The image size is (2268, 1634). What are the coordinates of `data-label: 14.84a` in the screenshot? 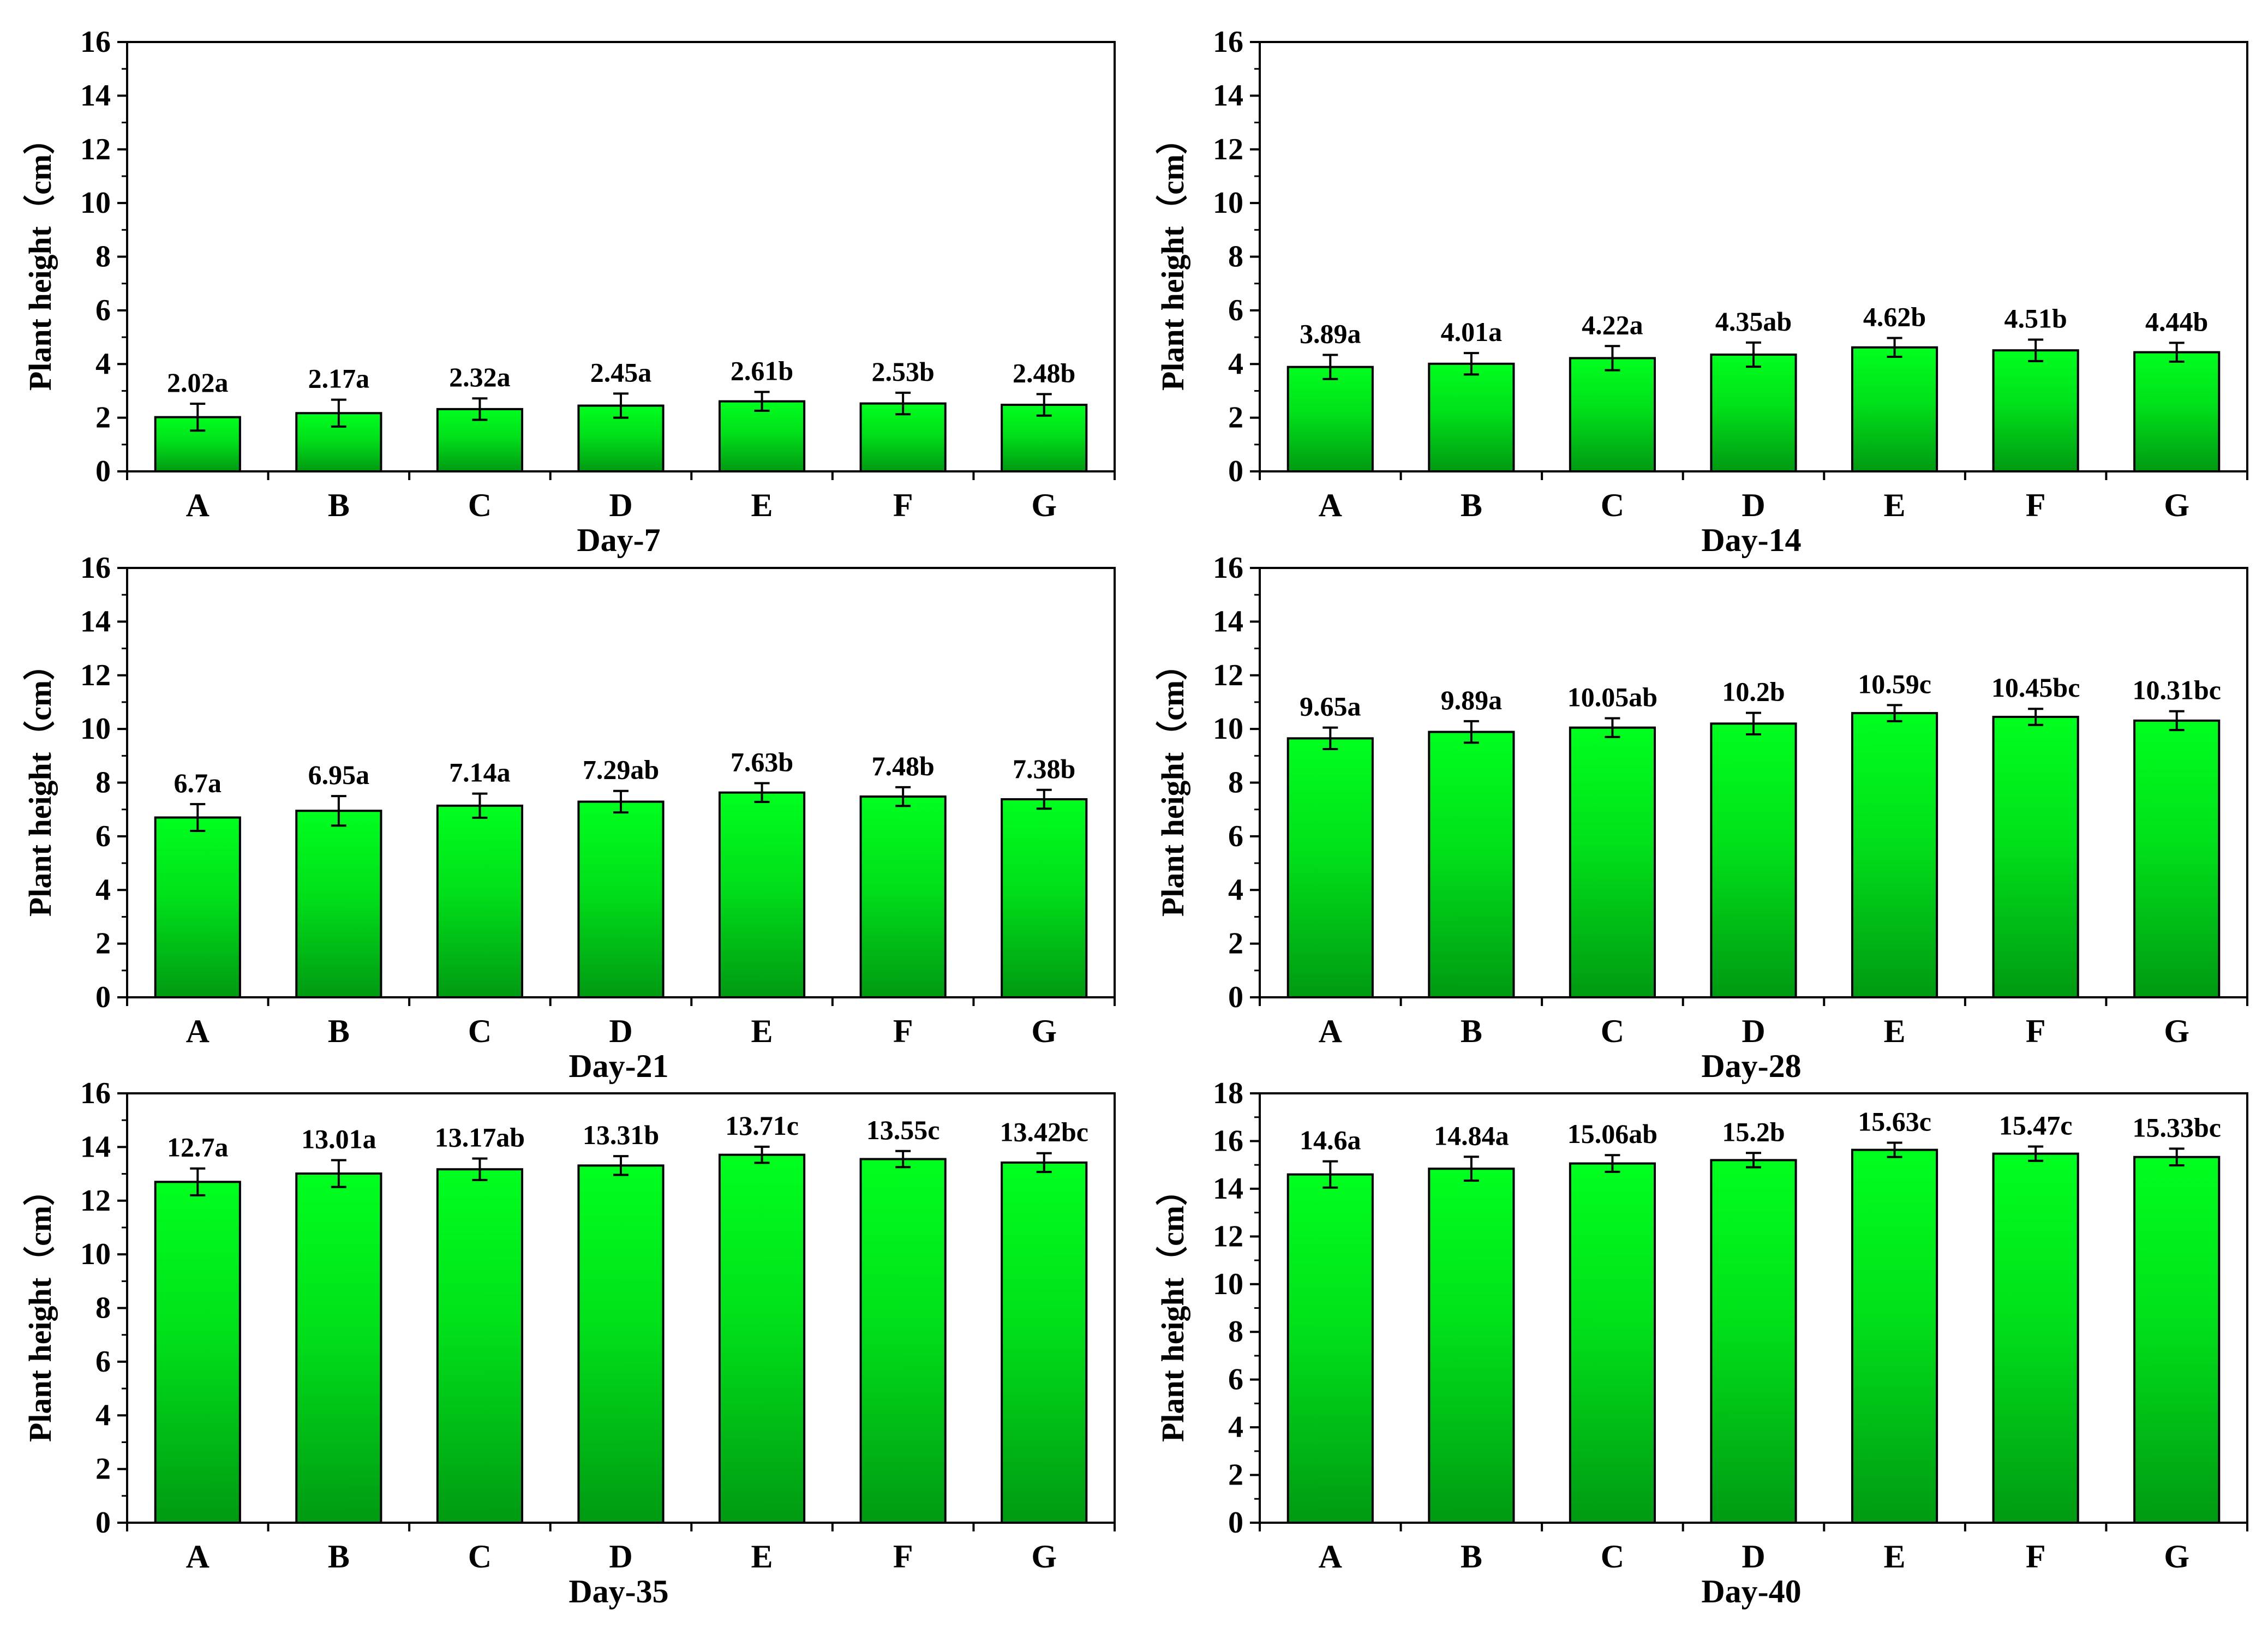 It's located at (1471, 1135).